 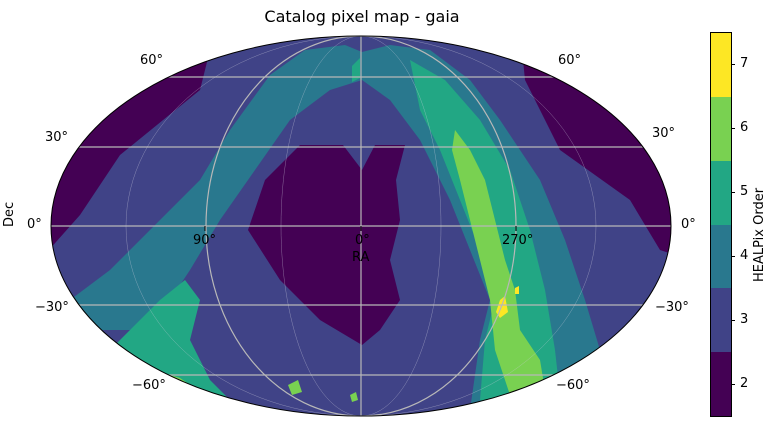 What do you see at coordinates (362, 16) in the screenshot?
I see `chart-title: Catalog pixel map - gaia` at bounding box center [362, 16].